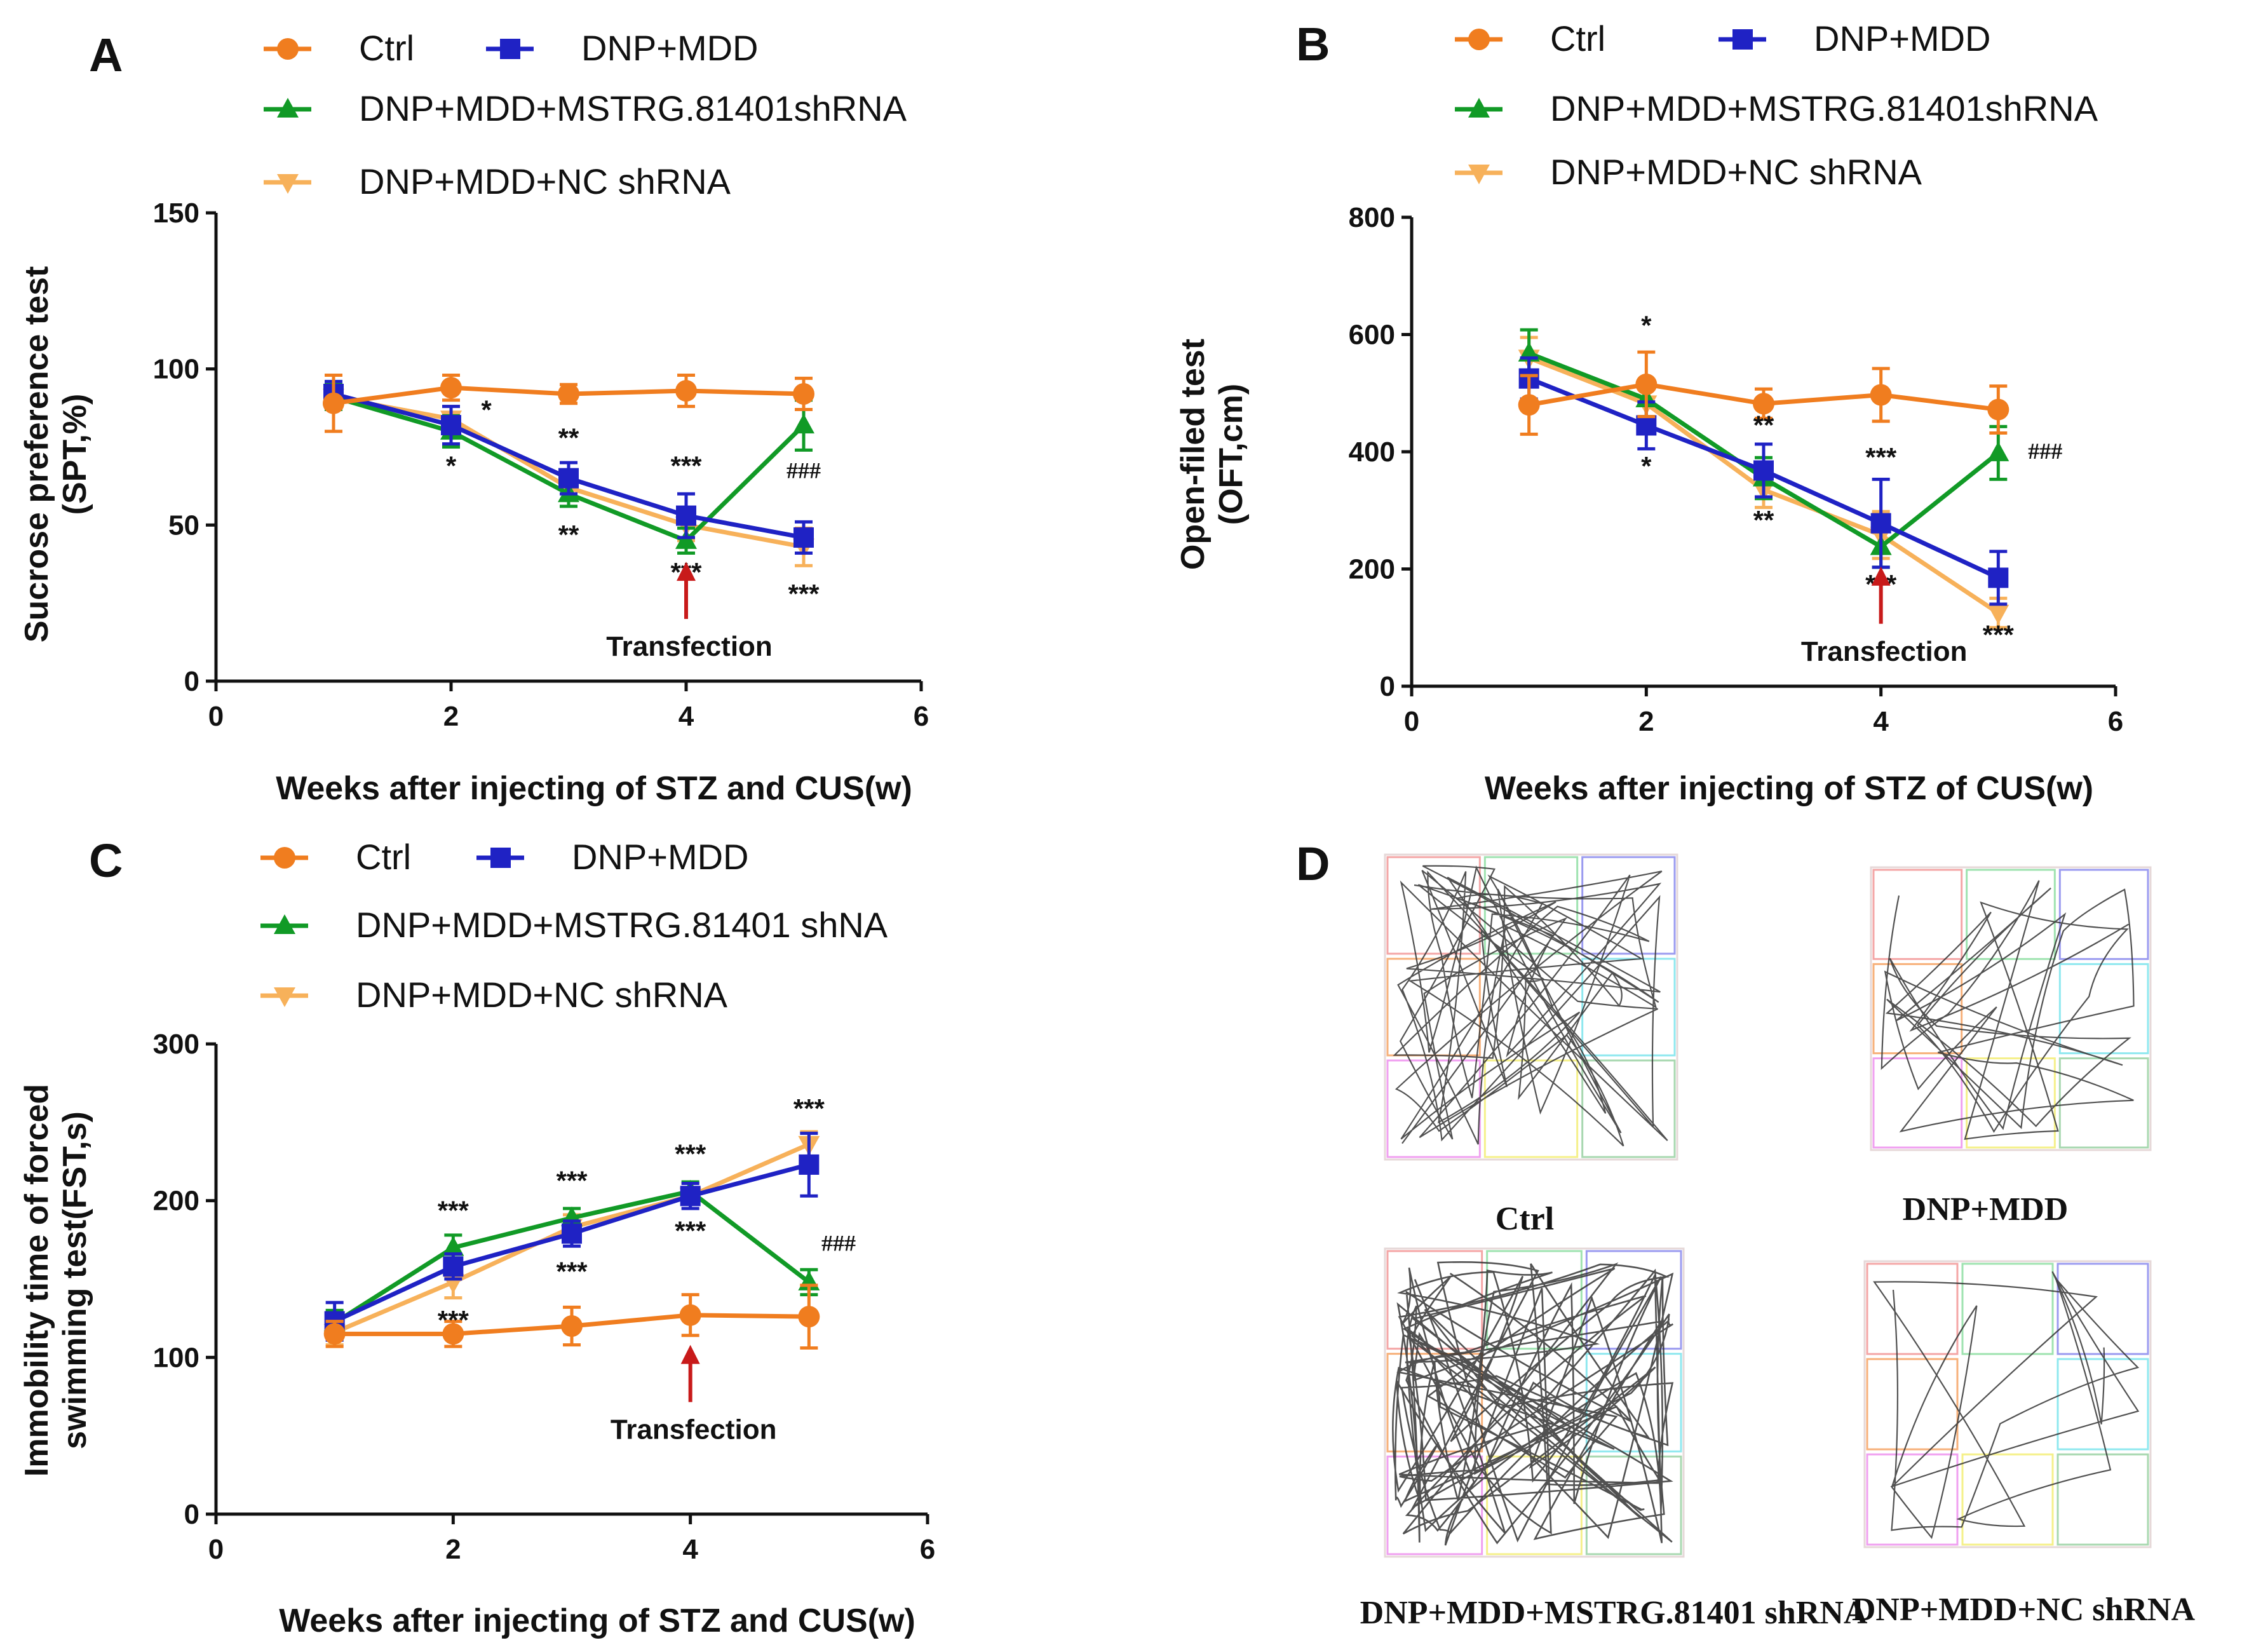  What do you see at coordinates (1193, 455) in the screenshot?
I see `y-axis-title-line1: Open-filed test` at bounding box center [1193, 455].